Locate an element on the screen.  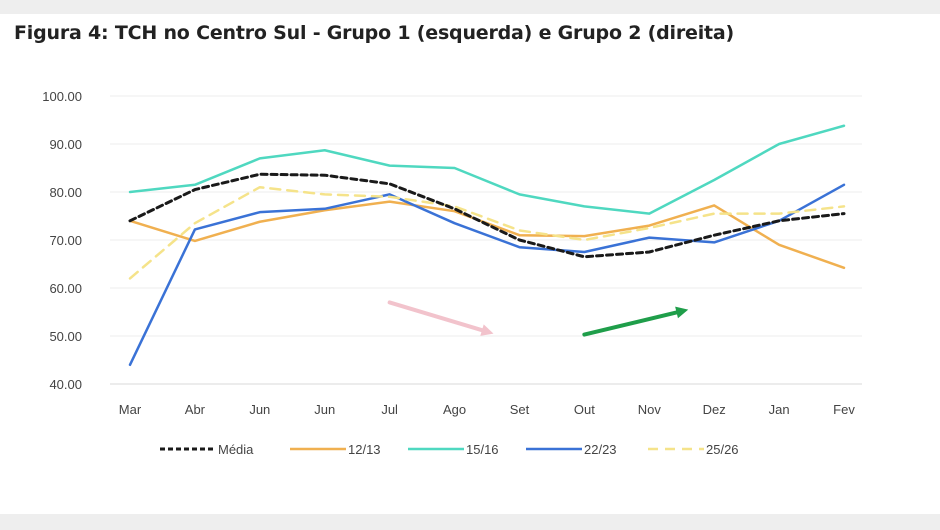
legend-label: 22/23 is located at coordinates (600, 449).